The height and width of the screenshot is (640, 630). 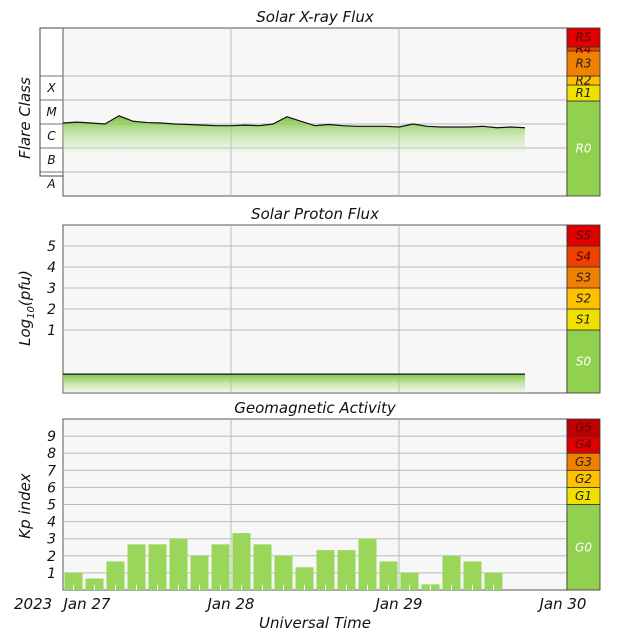 I want to click on kp-ytick: 9, so click(x=51, y=437).